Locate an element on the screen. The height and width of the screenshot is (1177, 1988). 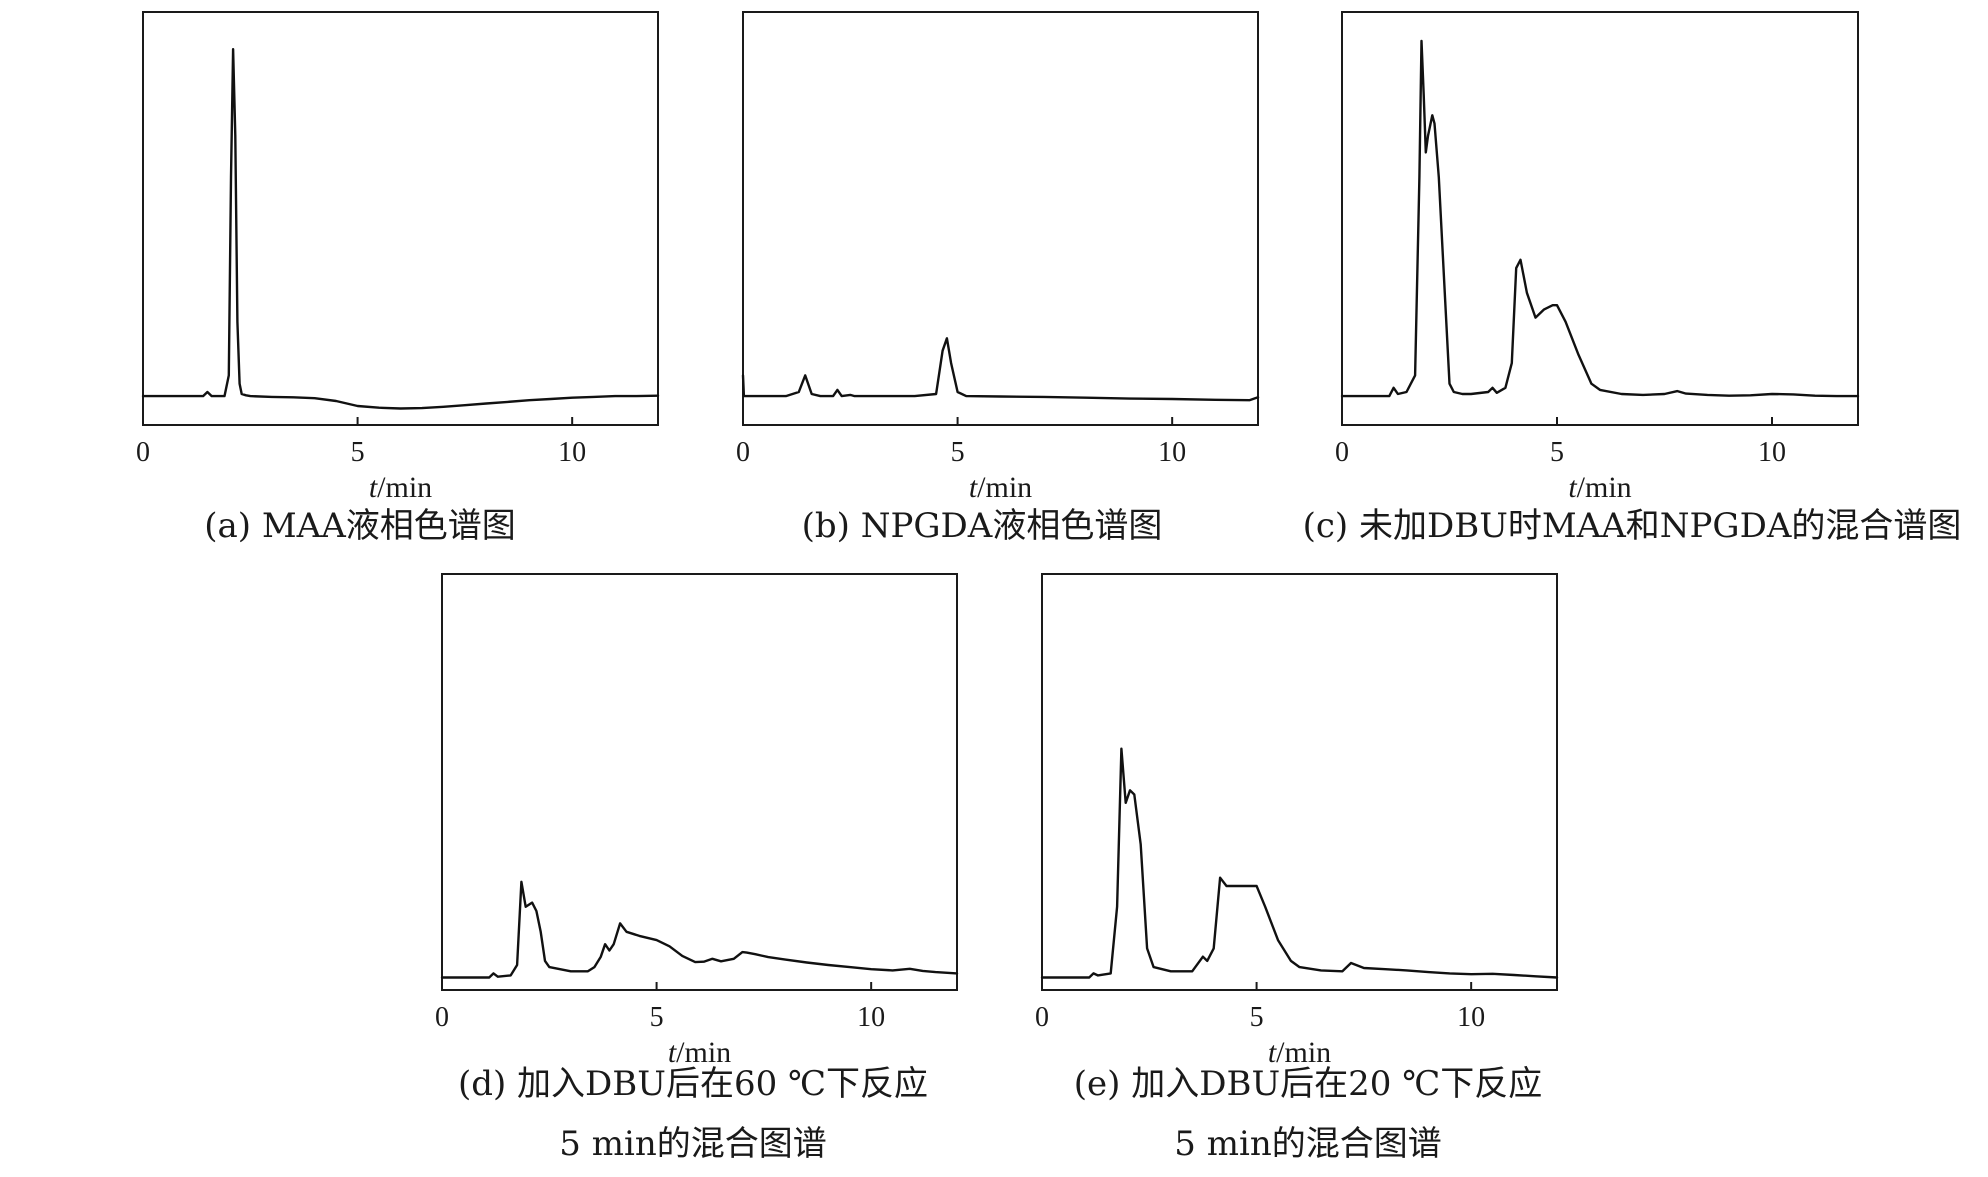
chart-panel-e: 0 5 10 t/min(e) 加入DBU后在20 ℃下反应 5 min的混合图谱 is located at coordinates (1297, 868).